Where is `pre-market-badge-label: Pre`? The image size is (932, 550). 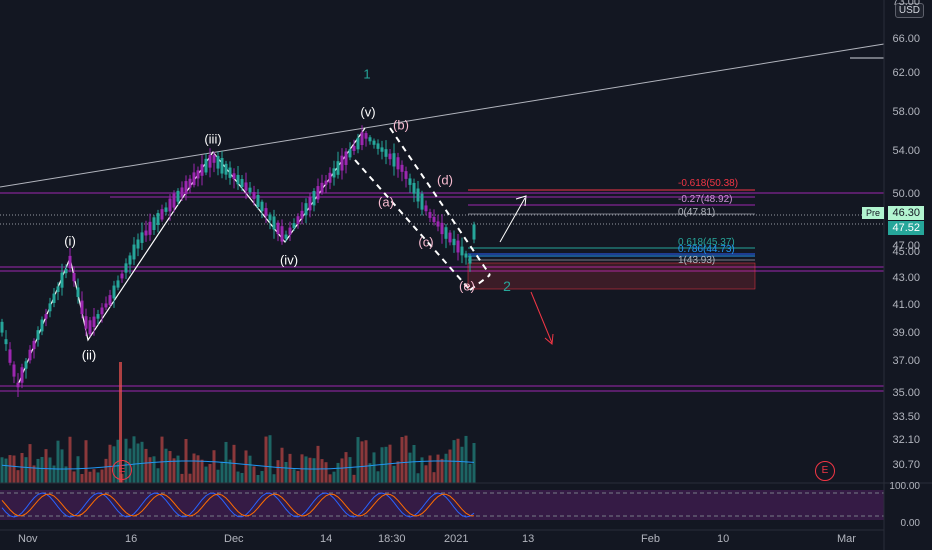
pre-market-badge-label: Pre is located at coordinates (872, 213).